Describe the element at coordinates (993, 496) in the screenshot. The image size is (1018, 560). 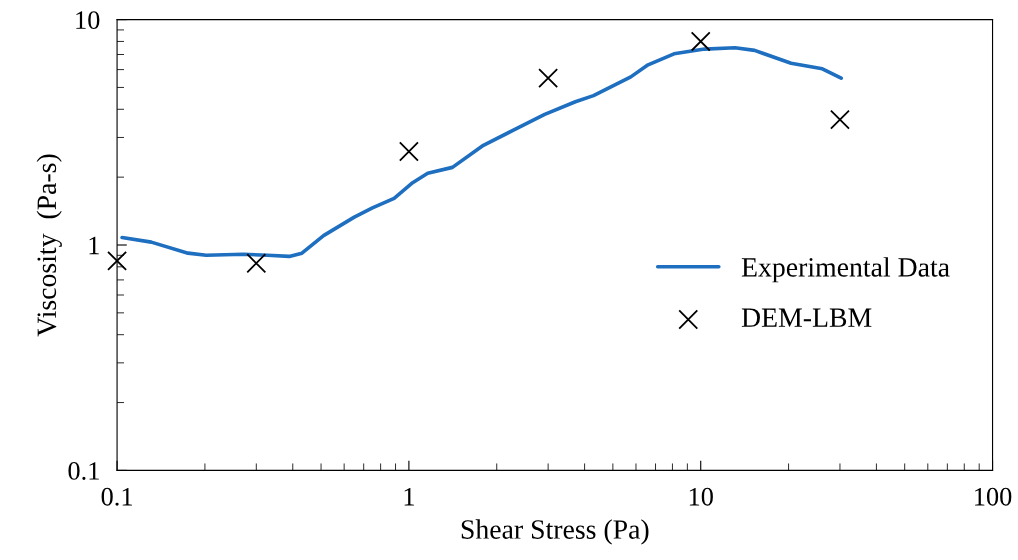
I see `x-tick-label: 100` at that location.